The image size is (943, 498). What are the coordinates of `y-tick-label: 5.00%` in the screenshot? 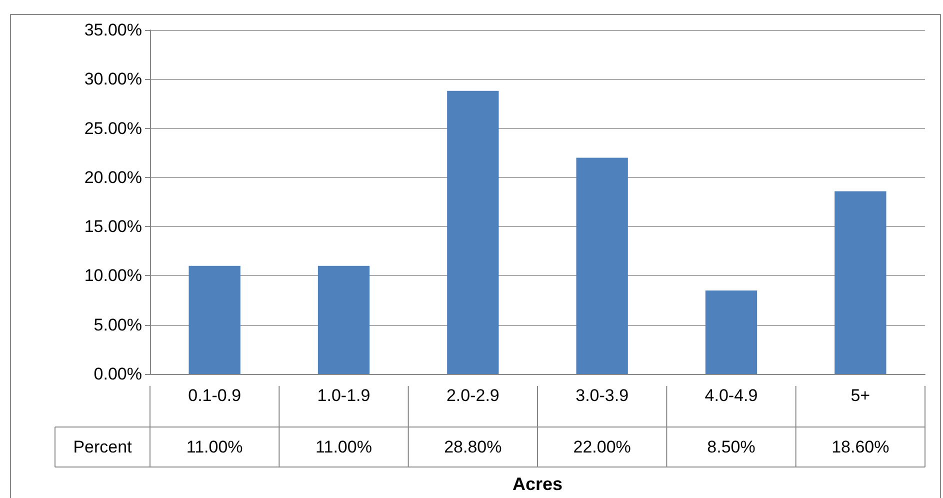 It's located at (118, 324).